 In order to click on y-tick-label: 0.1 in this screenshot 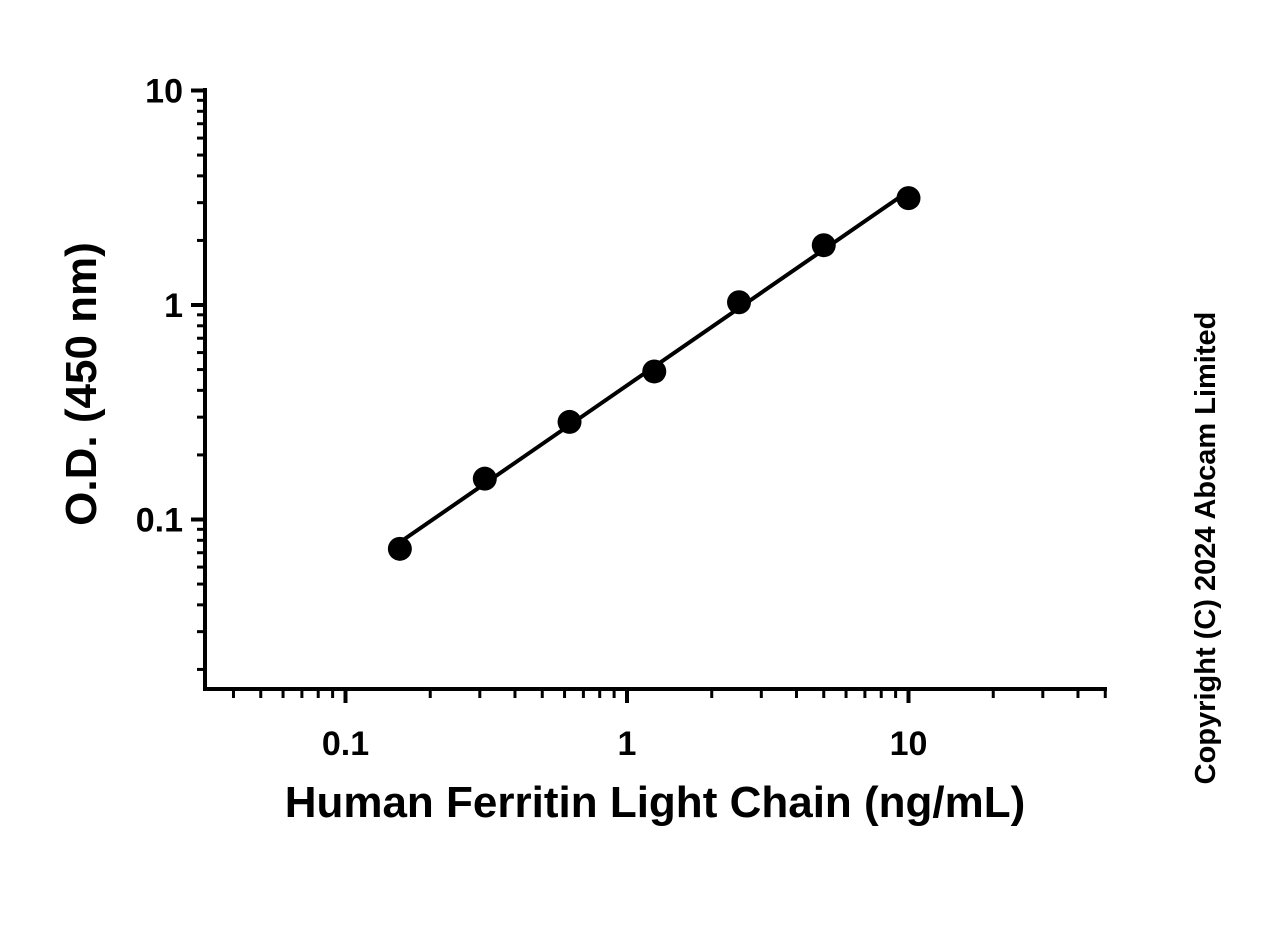, I will do `click(159, 521)`.